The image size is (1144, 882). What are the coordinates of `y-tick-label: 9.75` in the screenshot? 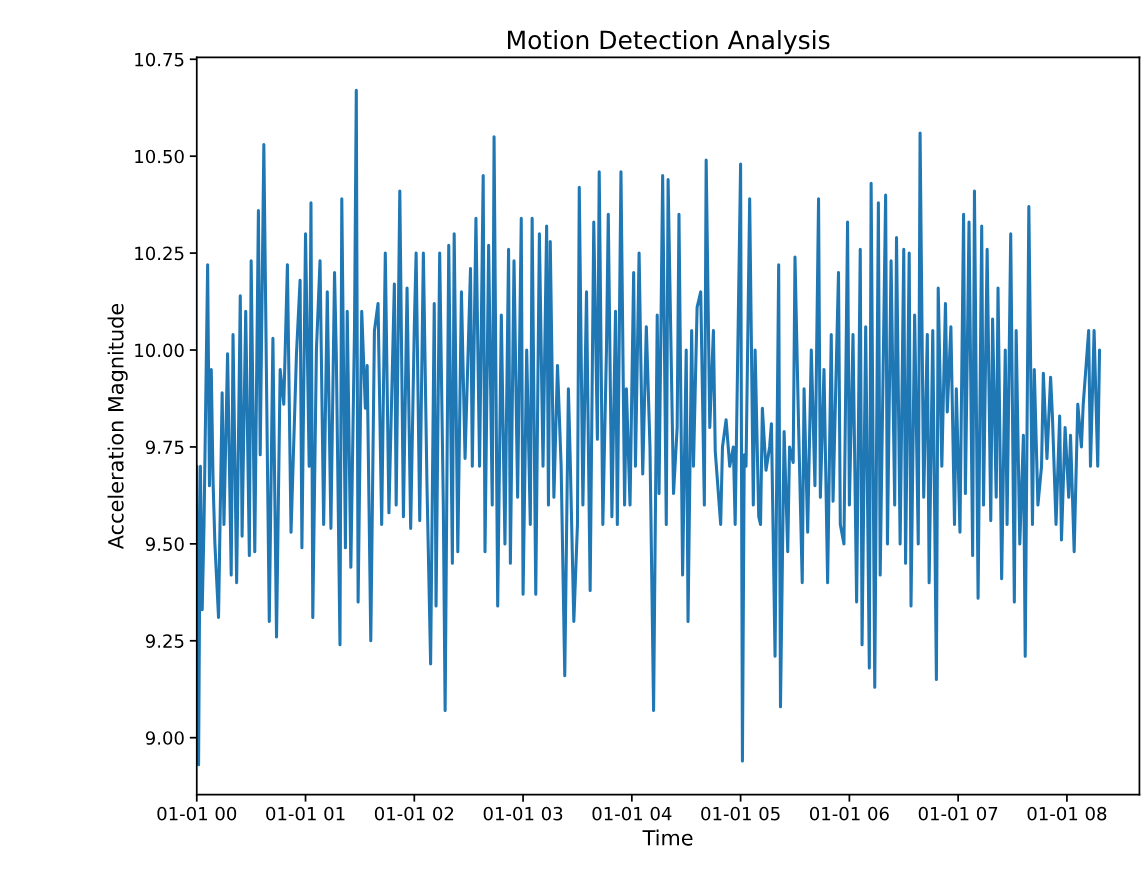 It's located at (164, 447).